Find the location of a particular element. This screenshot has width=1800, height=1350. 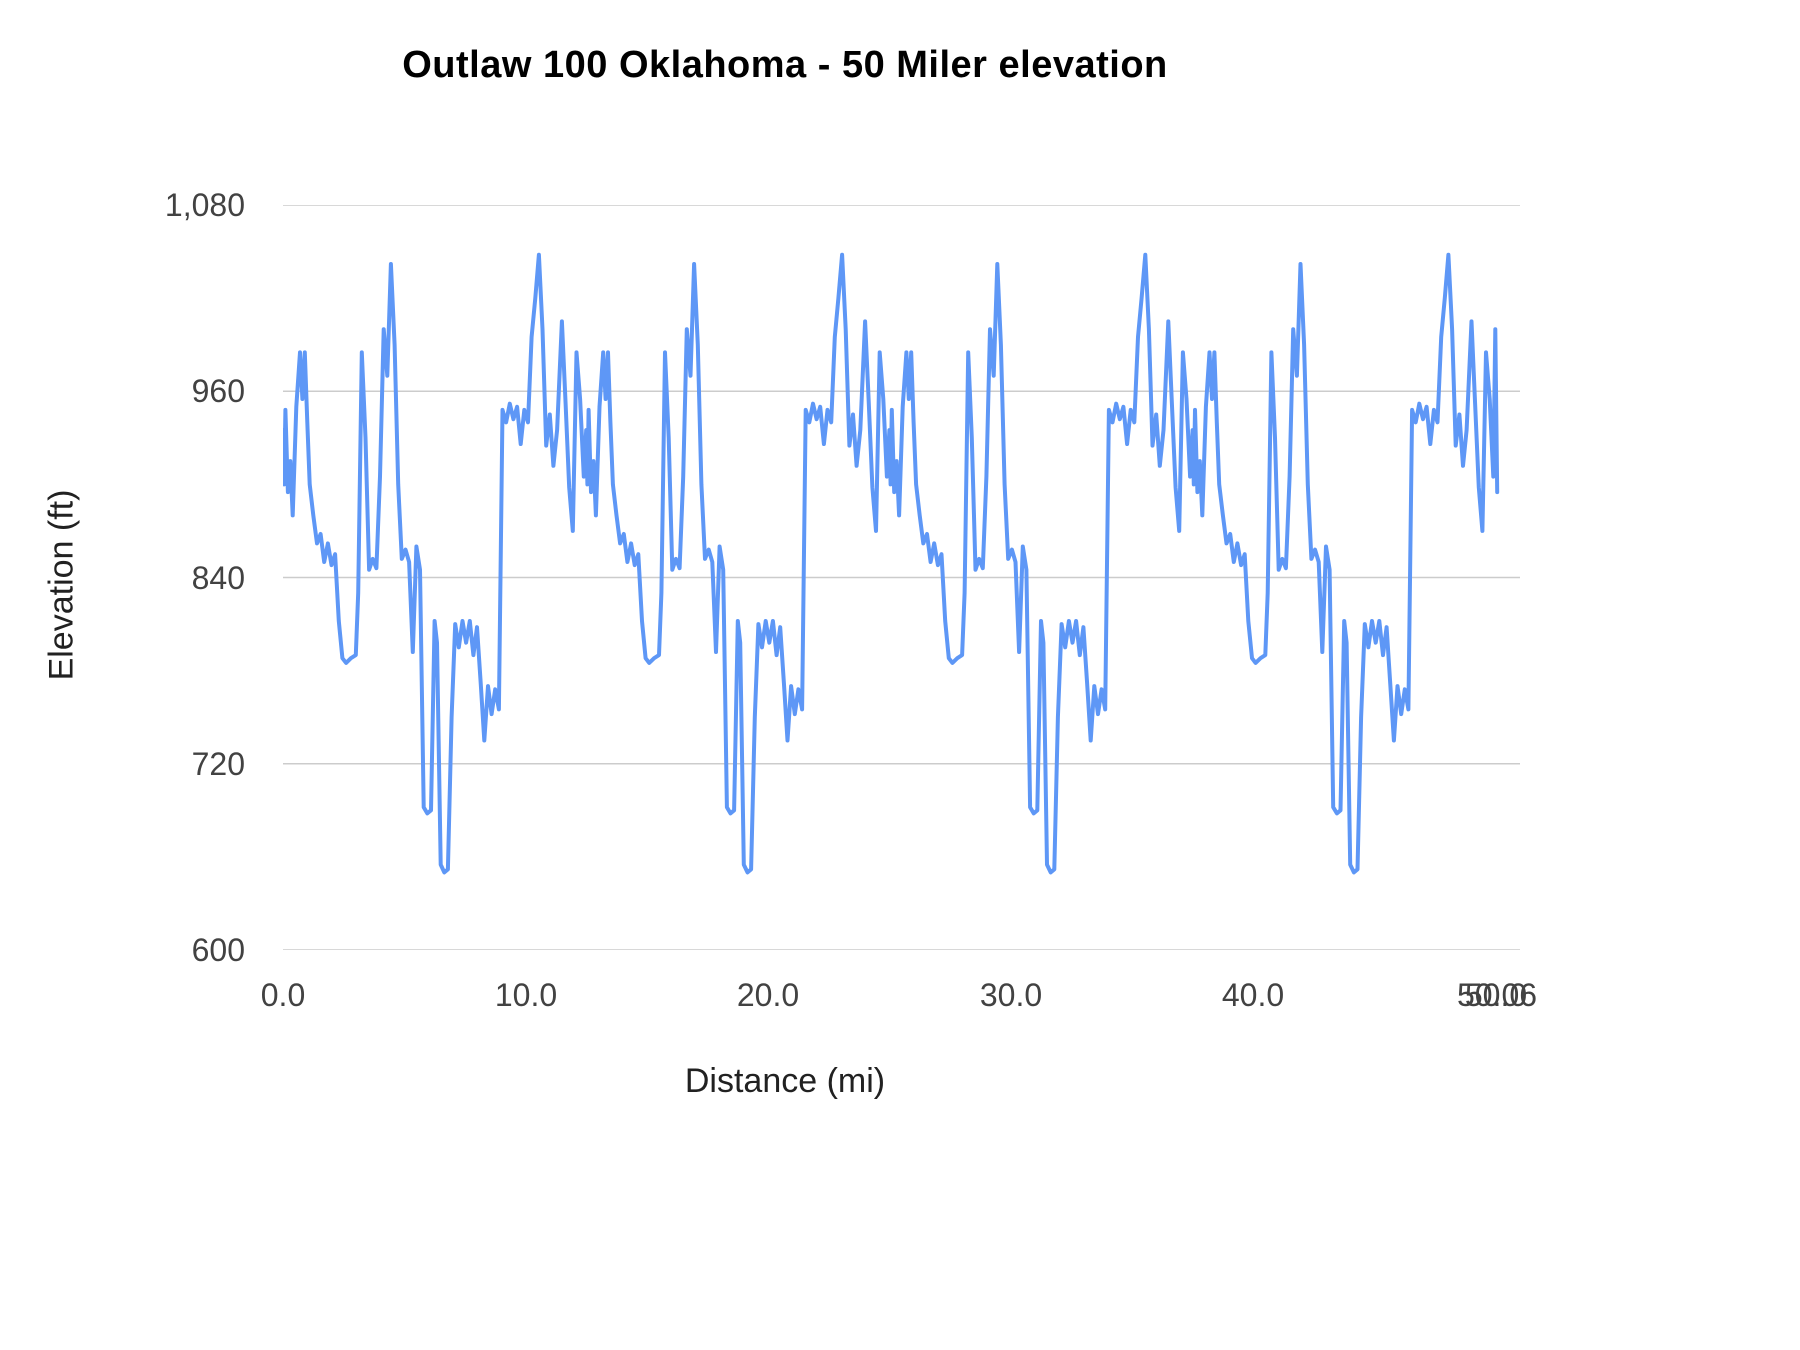

x-tick-label: 40.0 is located at coordinates (1253, 995).